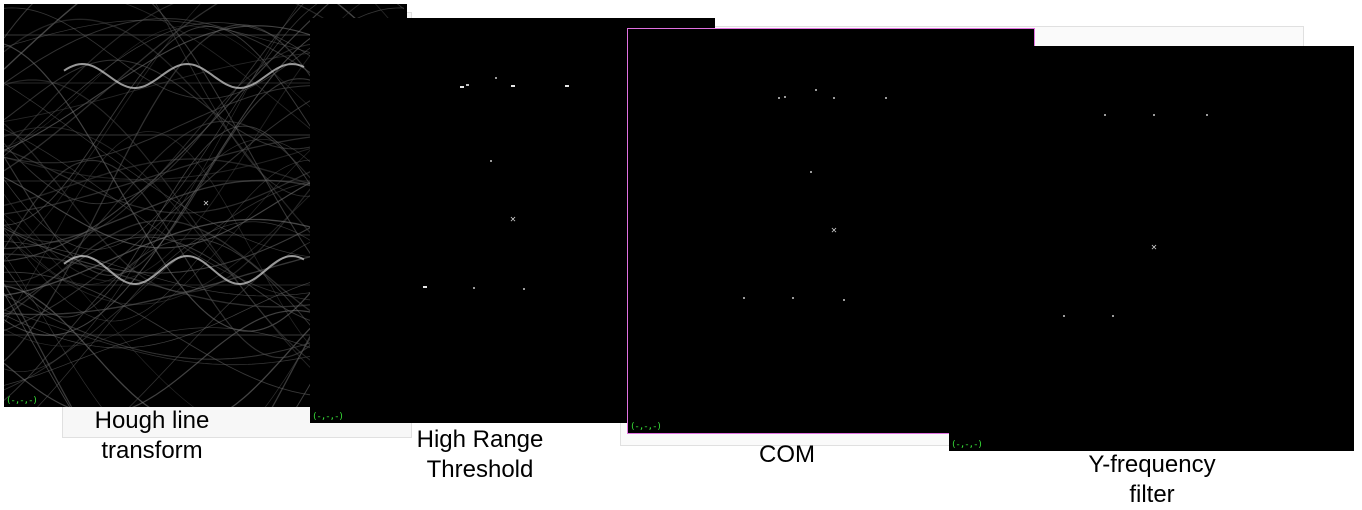  Describe the element at coordinates (480, 455) in the screenshot. I see `caption-threshold: High Range Threshold` at that location.